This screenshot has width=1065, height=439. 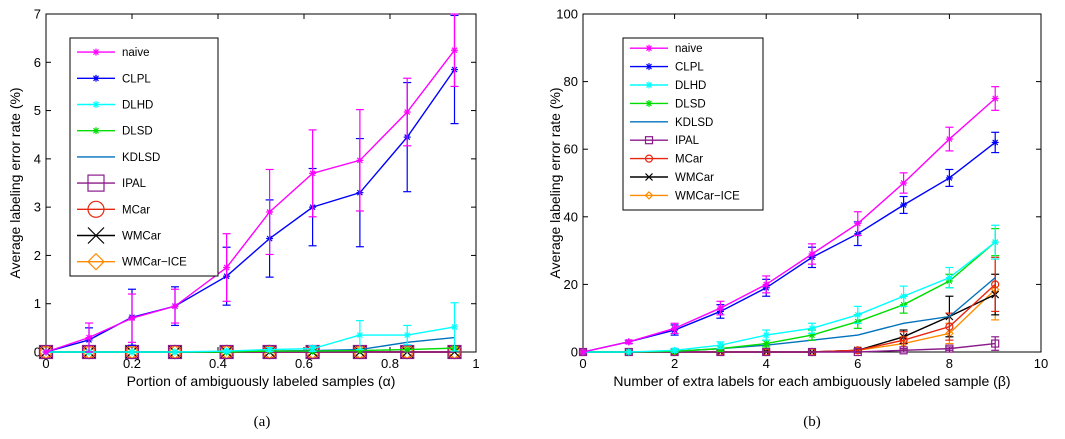 I want to click on x-tick-label: 0.8, so click(x=390, y=363).